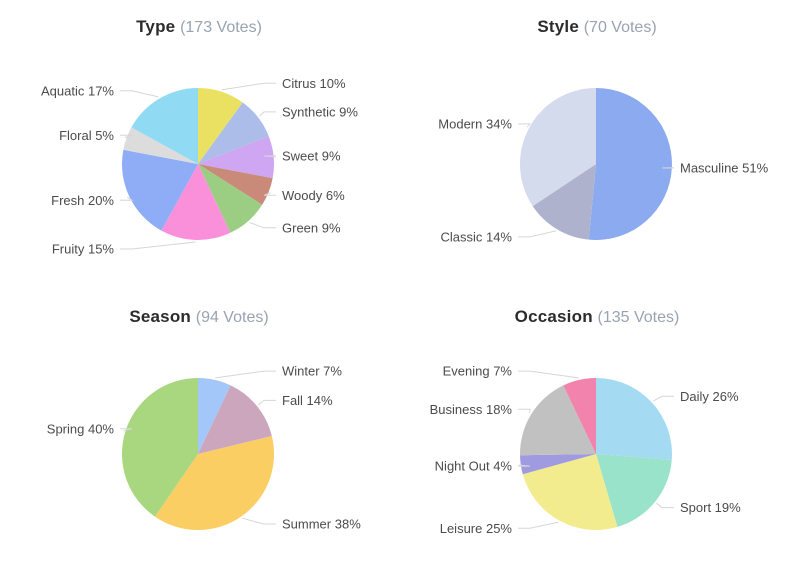 This screenshot has height=585, width=796. I want to click on slice-label: Woody 6%, so click(313, 195).